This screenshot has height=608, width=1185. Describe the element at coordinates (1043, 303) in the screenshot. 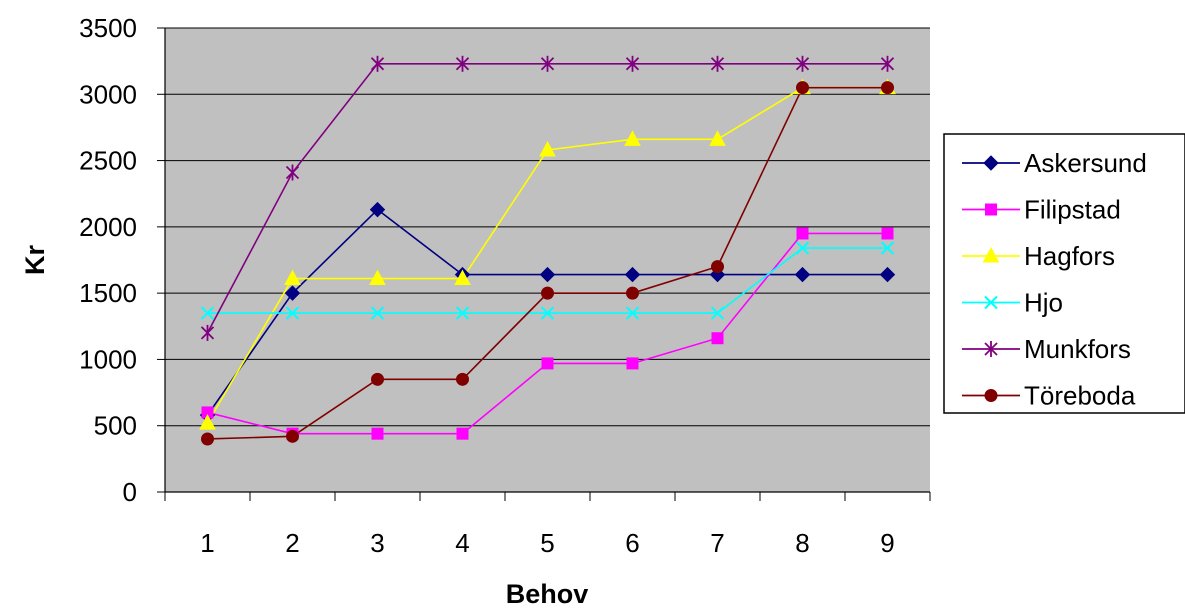

I see `legend-label: Hjo` at that location.